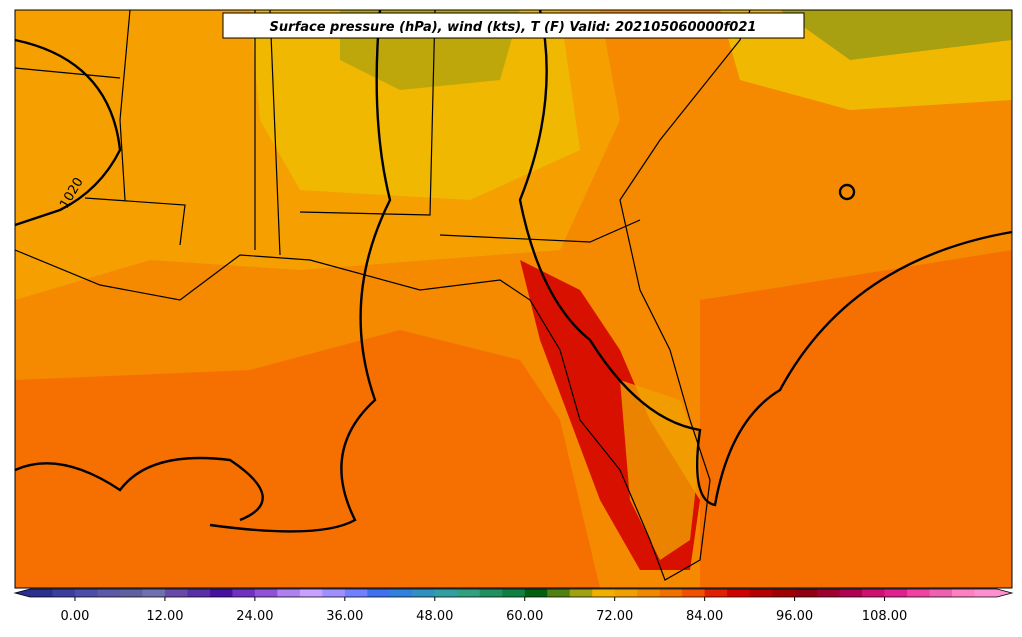 The height and width of the screenshot is (637, 1022). I want to click on title-box, so click(513, 25).